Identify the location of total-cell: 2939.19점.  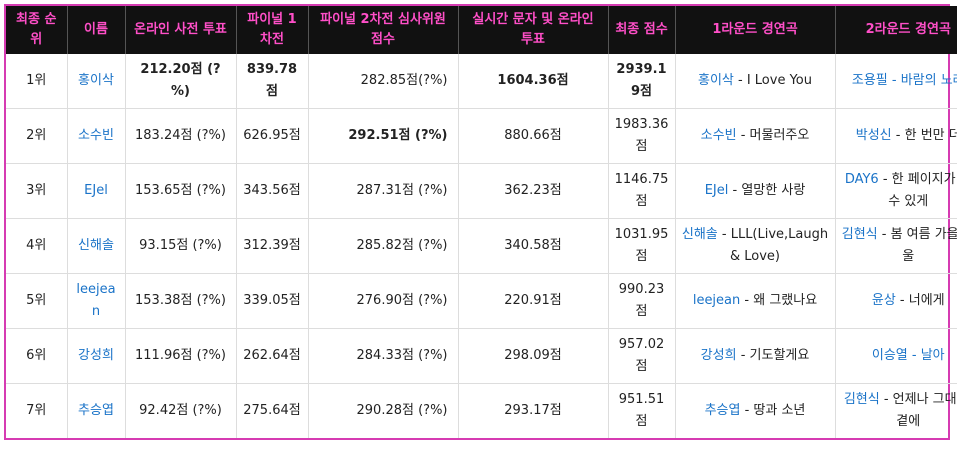
(642, 82).